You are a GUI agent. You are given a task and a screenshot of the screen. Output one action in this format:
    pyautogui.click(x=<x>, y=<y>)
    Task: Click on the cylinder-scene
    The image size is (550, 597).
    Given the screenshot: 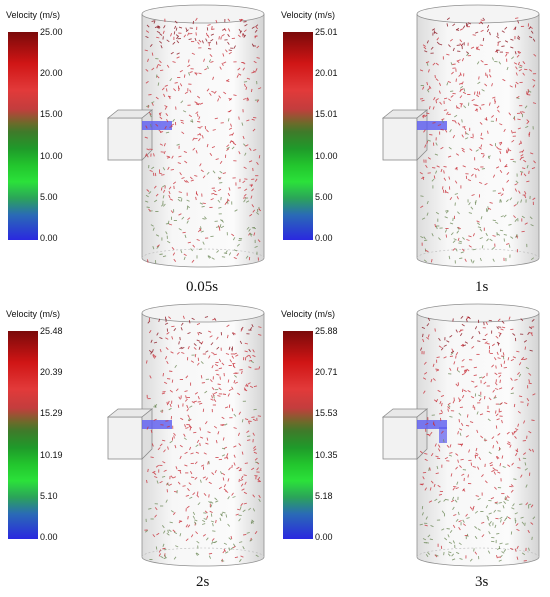 What is the action you would take?
    pyautogui.click(x=185, y=435)
    